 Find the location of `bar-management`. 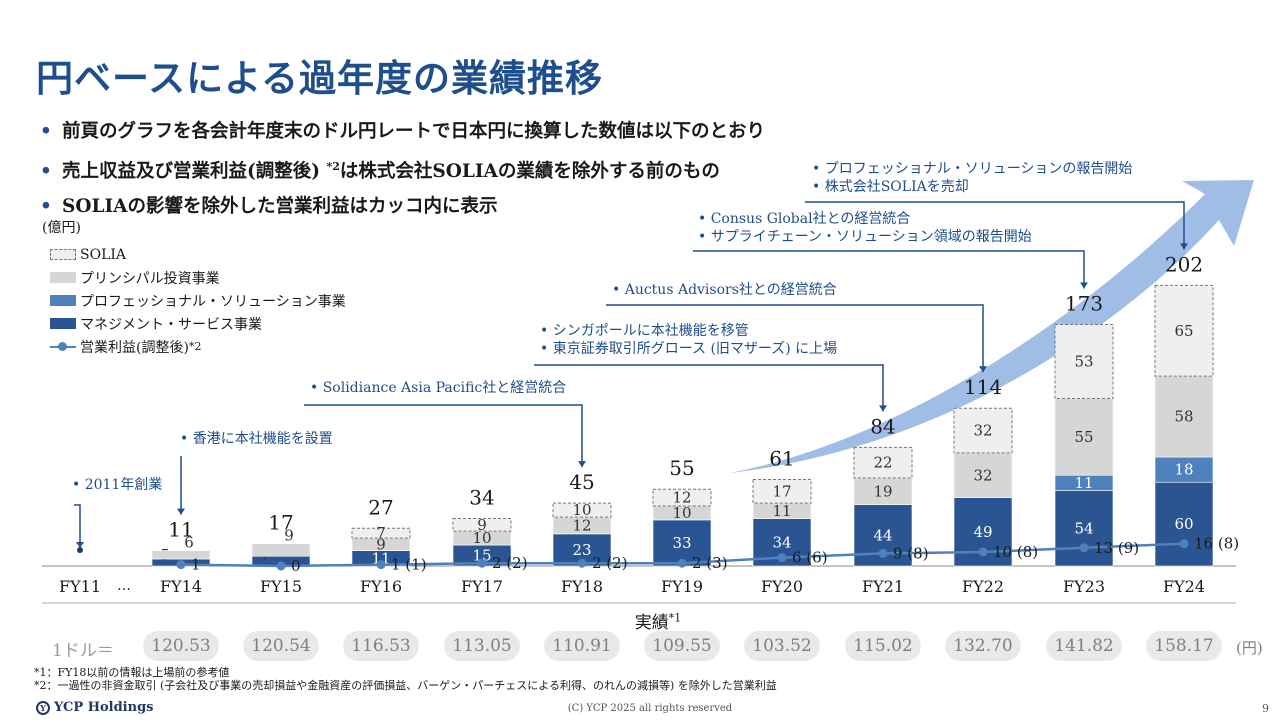

bar-management is located at coordinates (1184, 524).